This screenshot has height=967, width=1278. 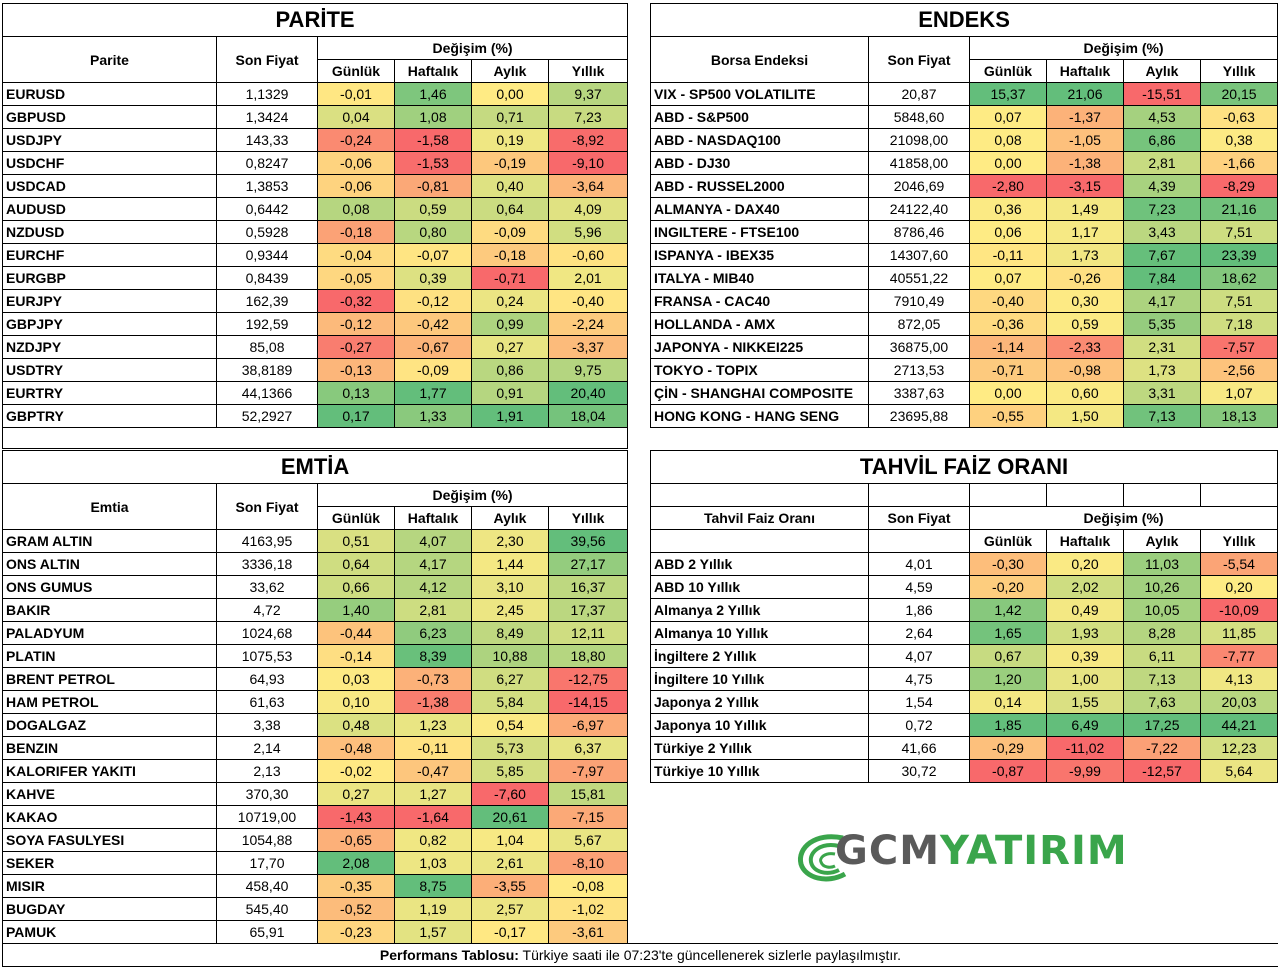 I want to click on change-daily: -0,13, so click(x=356, y=370).